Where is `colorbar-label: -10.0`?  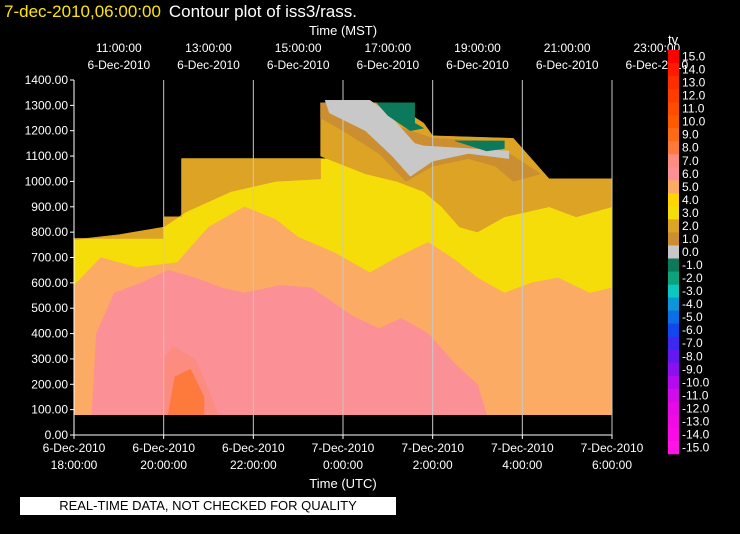
colorbar-label: -10.0 is located at coordinates (696, 382).